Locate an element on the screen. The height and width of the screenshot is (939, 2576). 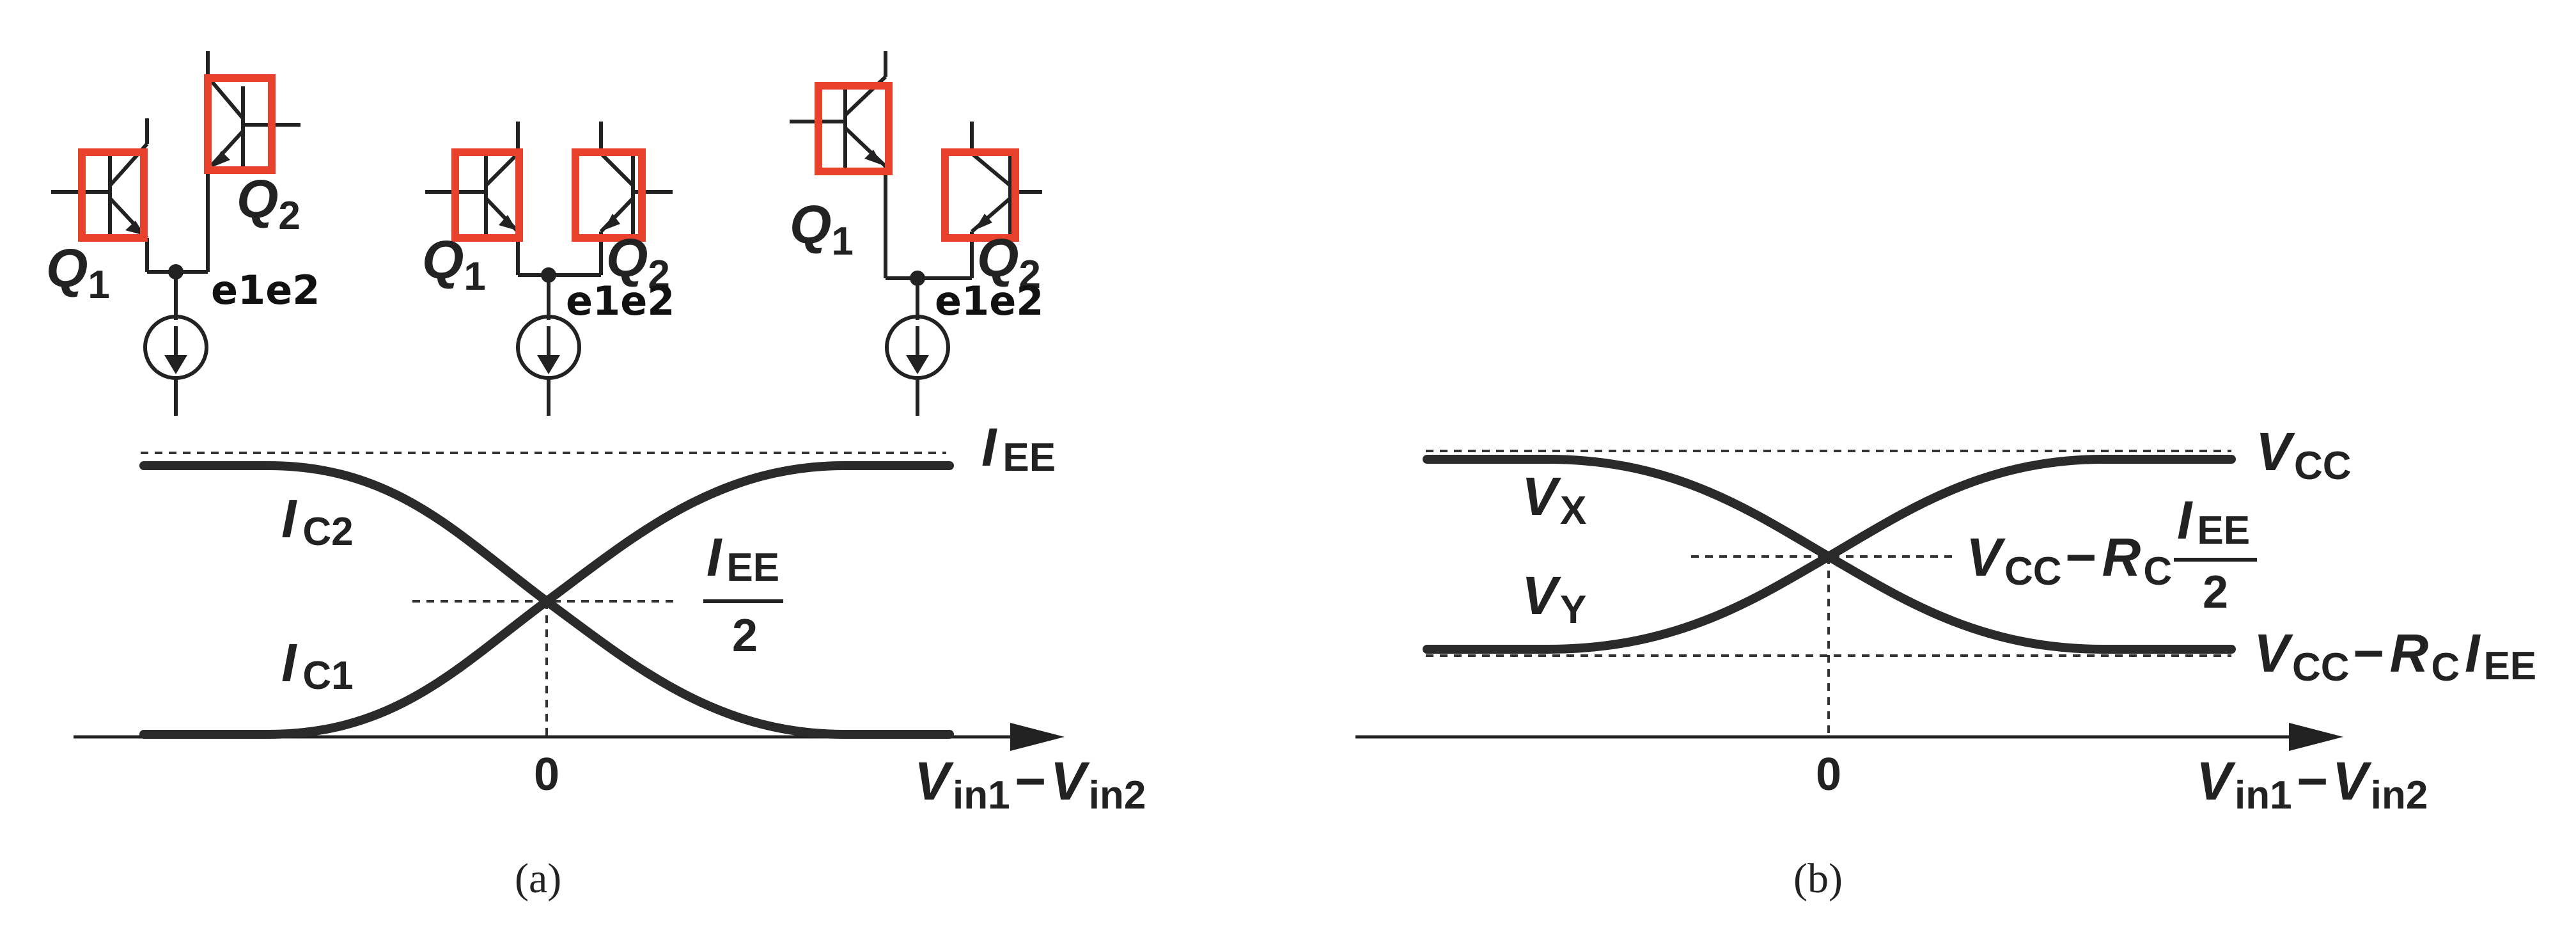
iee-label: I EE is located at coordinates (1019, 448).